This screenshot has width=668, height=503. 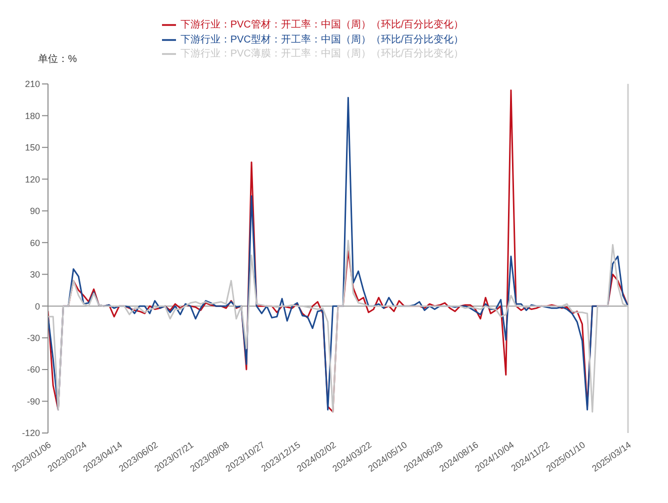 I want to click on y-tick-label: 120, so click(x=32, y=179).